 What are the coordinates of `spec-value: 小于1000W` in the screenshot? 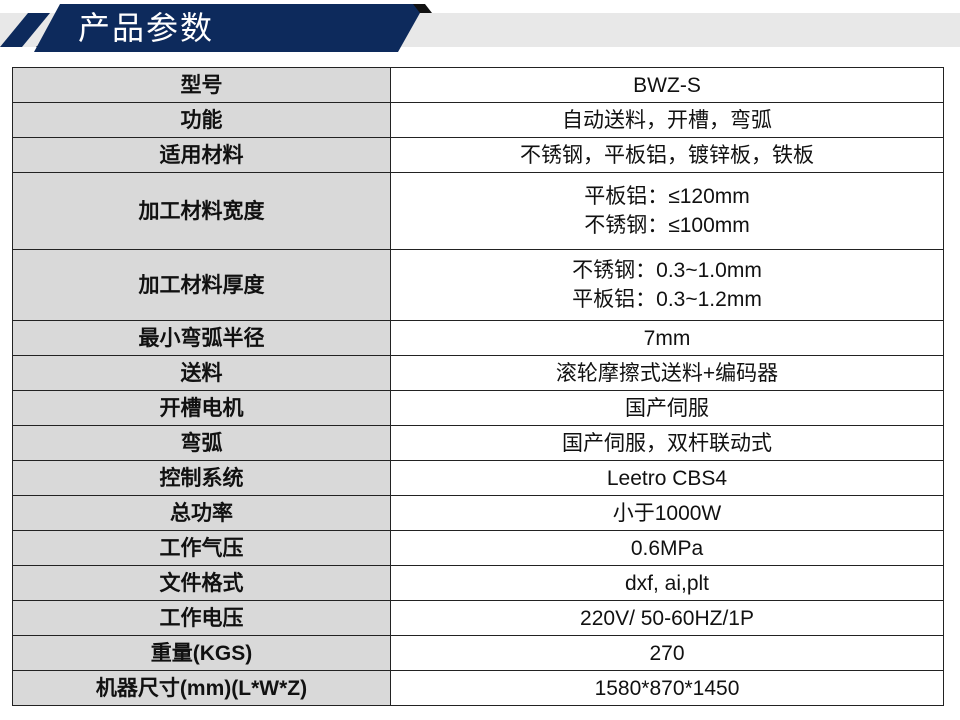 It's located at (667, 513).